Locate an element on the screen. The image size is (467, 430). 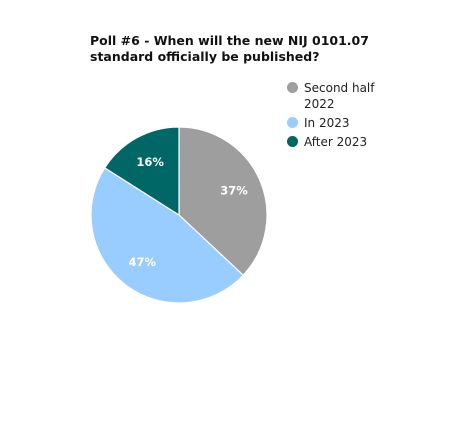
legend-item: After 2023 is located at coordinates (342, 142).